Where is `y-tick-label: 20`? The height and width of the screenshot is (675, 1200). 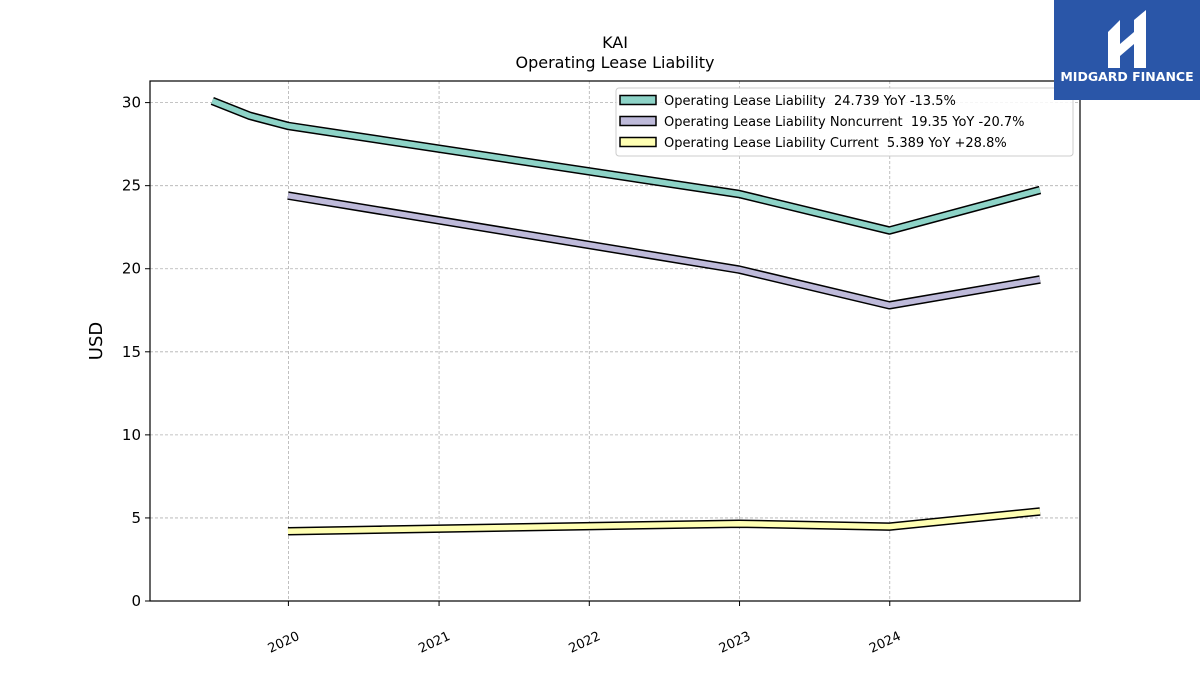 y-tick-label: 20 is located at coordinates (131, 269).